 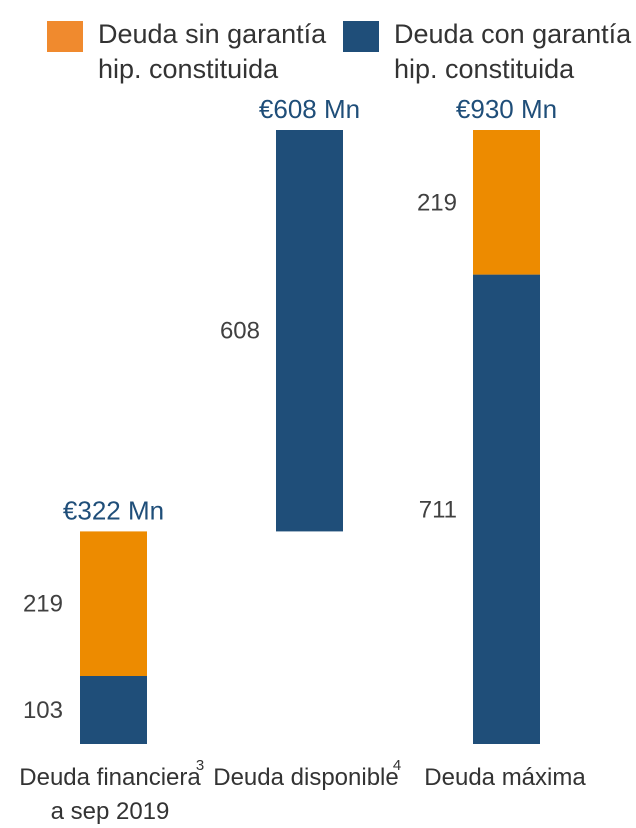 What do you see at coordinates (110, 777) in the screenshot?
I see `category-label-0-0: Deuda financiera` at bounding box center [110, 777].